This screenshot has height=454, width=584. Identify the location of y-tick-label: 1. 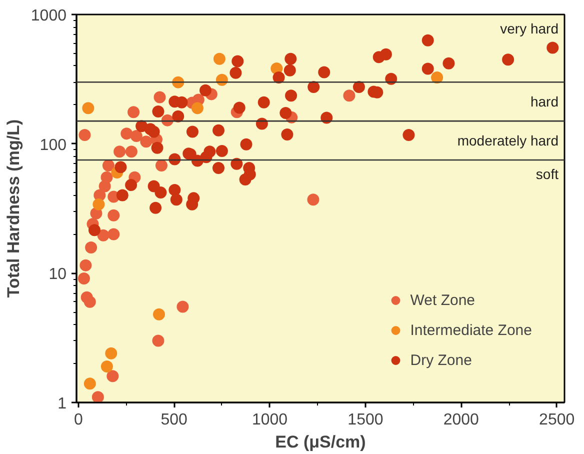
(62, 404).